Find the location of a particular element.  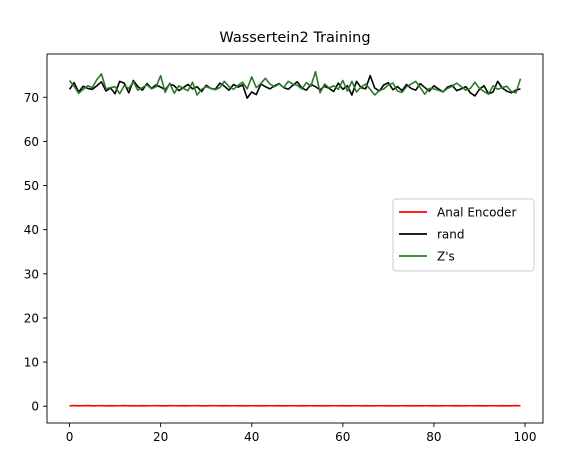

y-tick-label: 40 is located at coordinates (31, 230).